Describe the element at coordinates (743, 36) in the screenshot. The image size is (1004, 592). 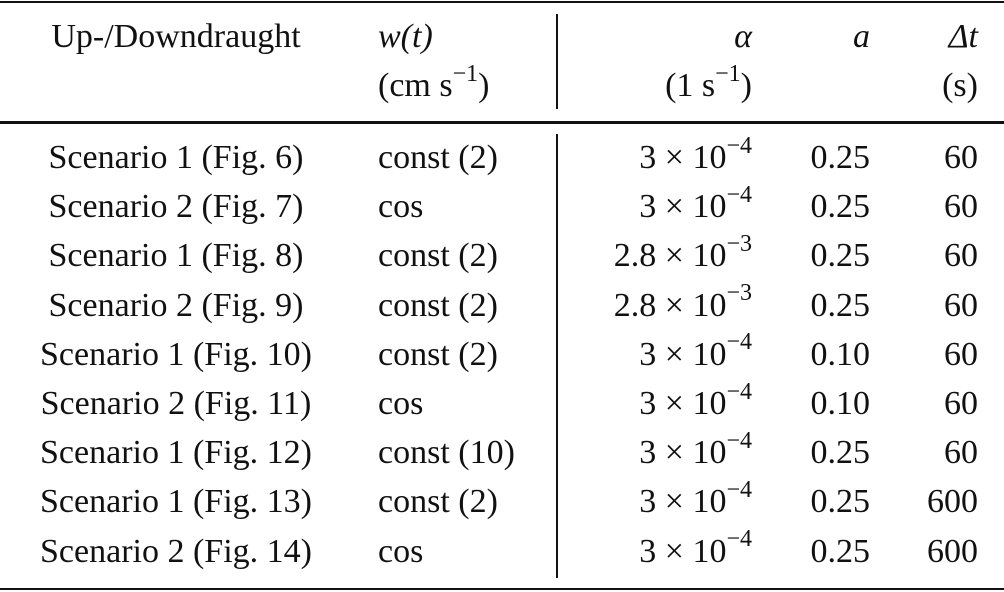
I see `header-label: α` at that location.